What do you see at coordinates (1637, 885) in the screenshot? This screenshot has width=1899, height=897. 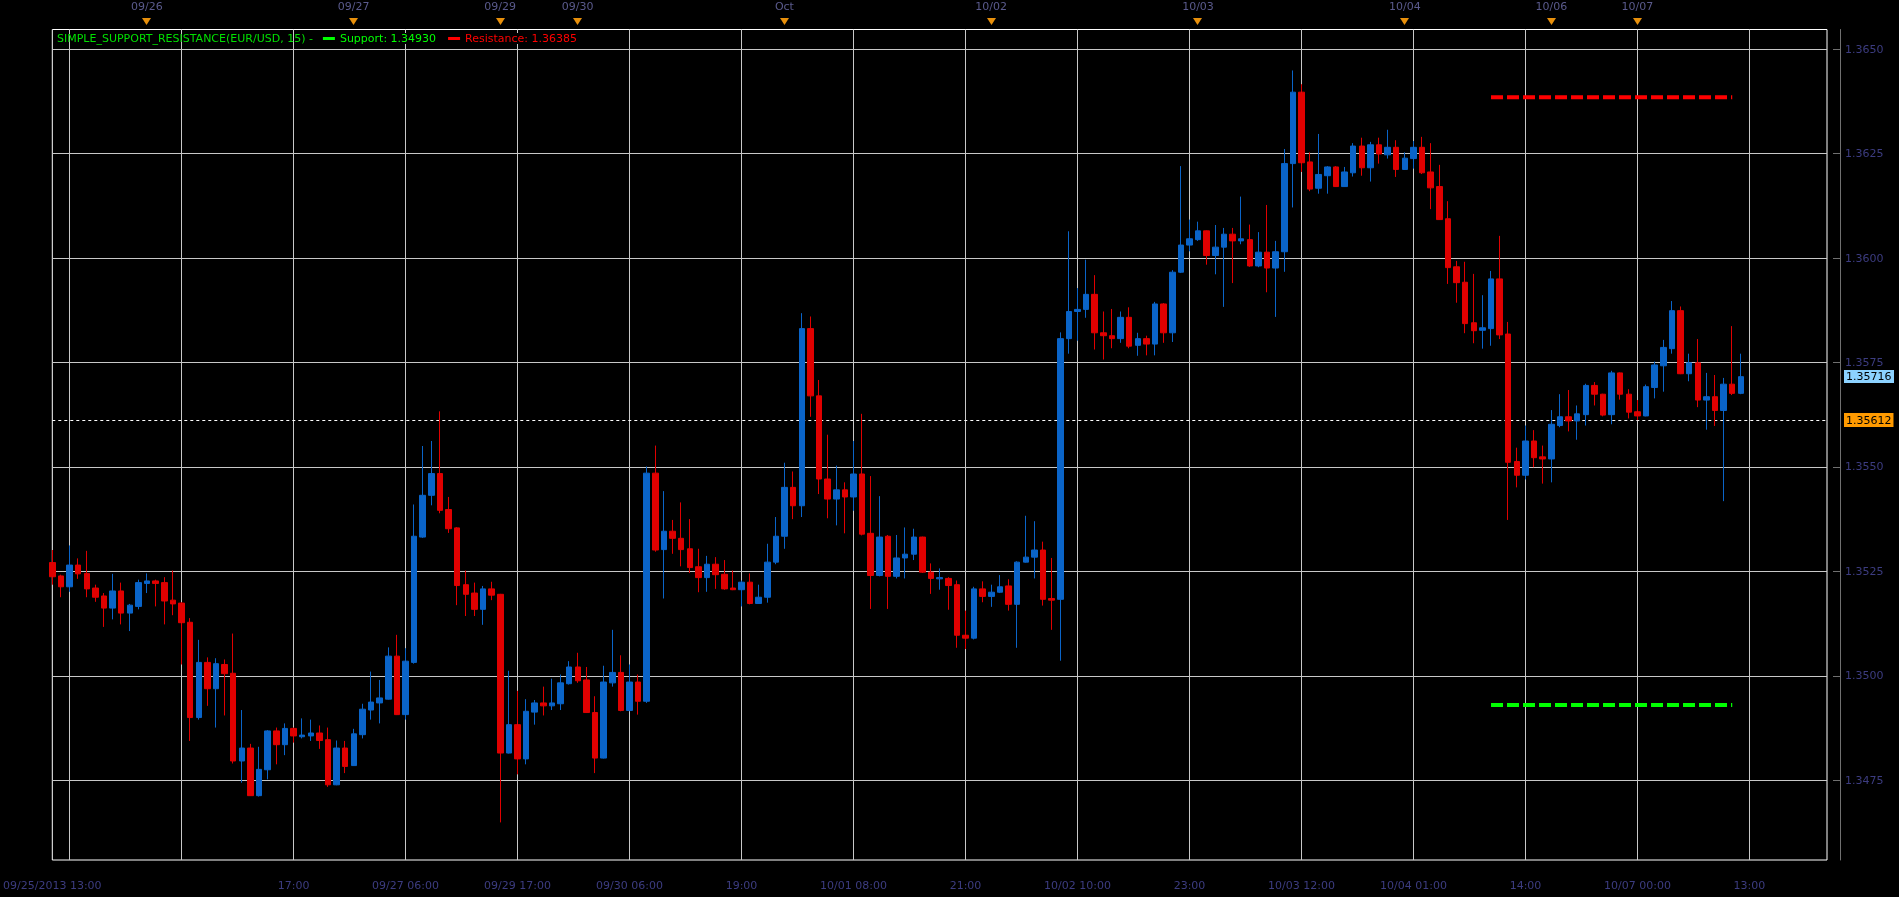 I see `x-tick-label: 10/07 00:00` at bounding box center [1637, 885].